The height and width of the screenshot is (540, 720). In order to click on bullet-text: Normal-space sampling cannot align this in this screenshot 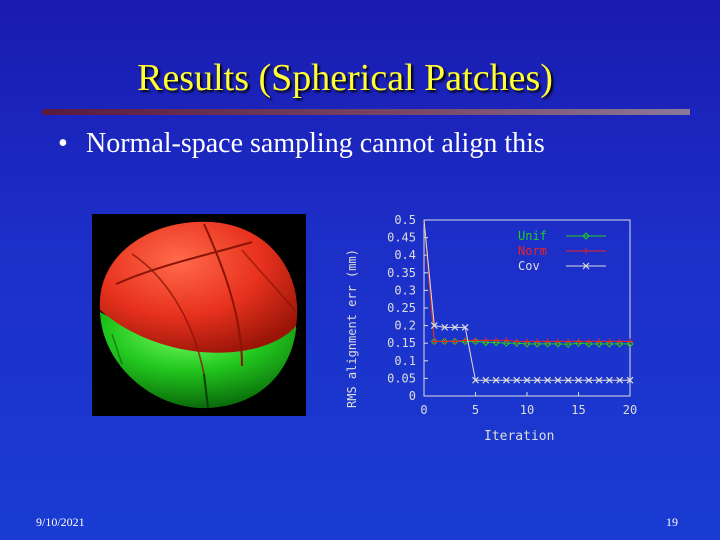, I will do `click(315, 143)`.